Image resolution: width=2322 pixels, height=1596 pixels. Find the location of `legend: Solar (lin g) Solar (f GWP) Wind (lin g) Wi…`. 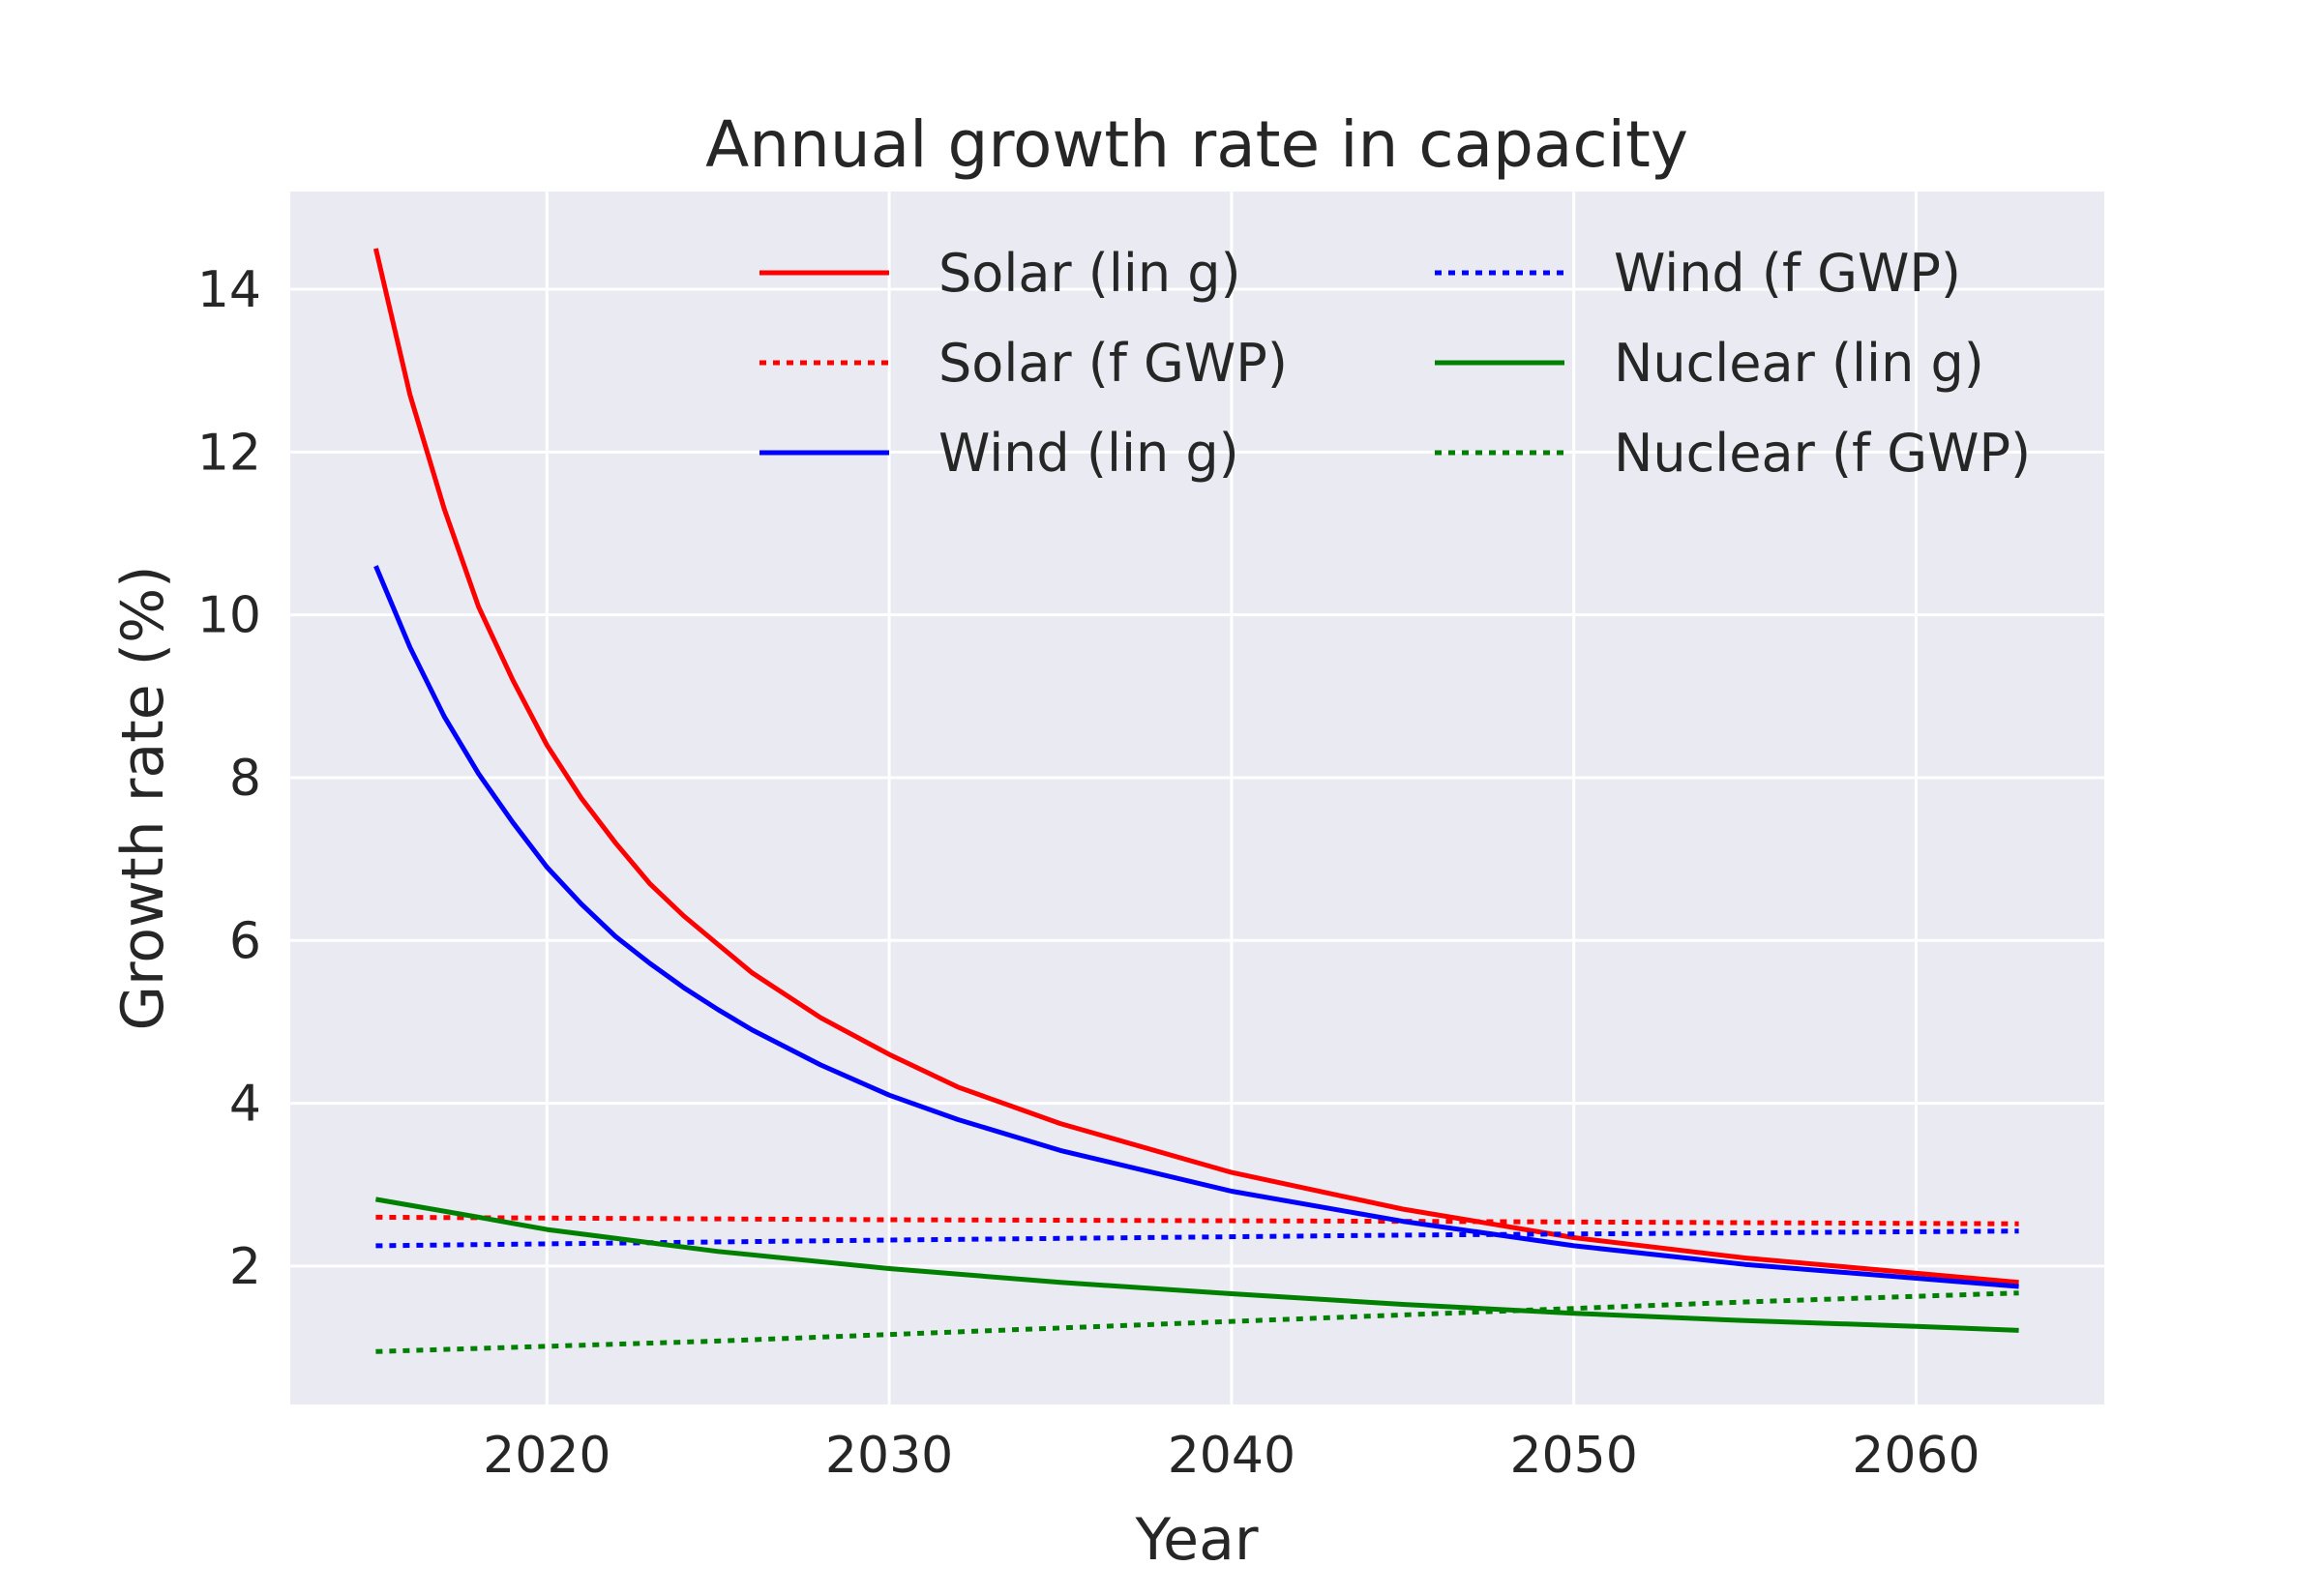

legend: Solar (lin g) Solar (f GWP) Wind (lin g) Wi… is located at coordinates (1395, 363).